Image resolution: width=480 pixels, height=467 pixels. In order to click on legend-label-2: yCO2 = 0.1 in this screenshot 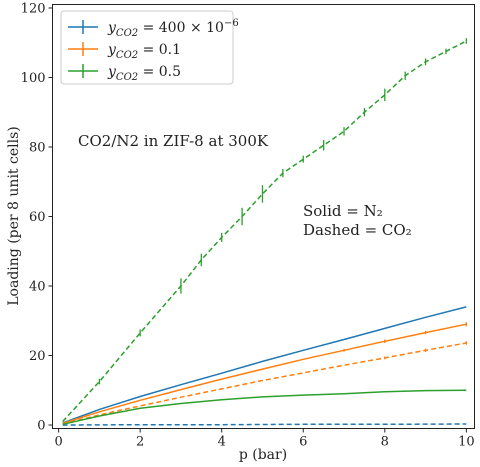, I will do `click(144, 51)`.